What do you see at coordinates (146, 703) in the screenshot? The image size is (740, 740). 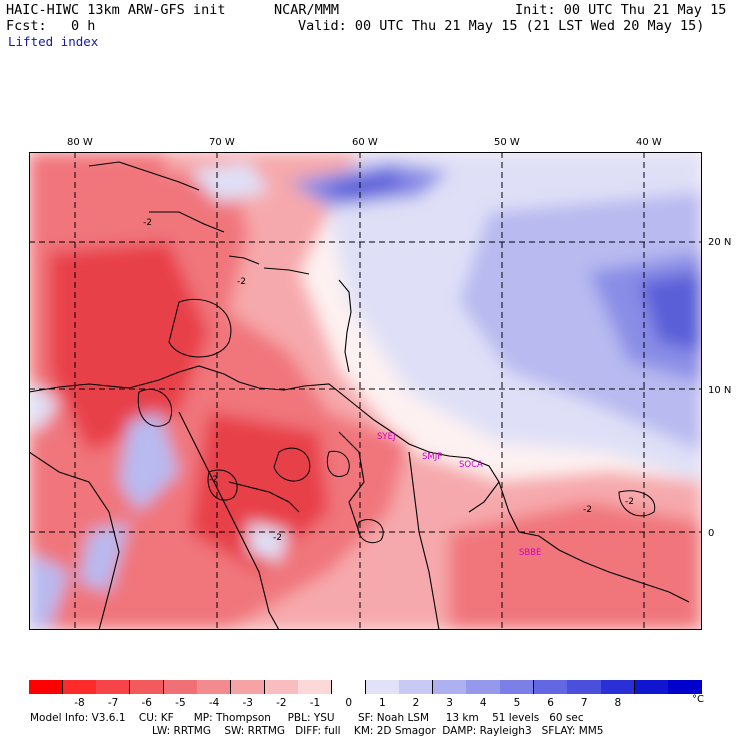 I see `colorbar-tick-label: -6` at bounding box center [146, 703].